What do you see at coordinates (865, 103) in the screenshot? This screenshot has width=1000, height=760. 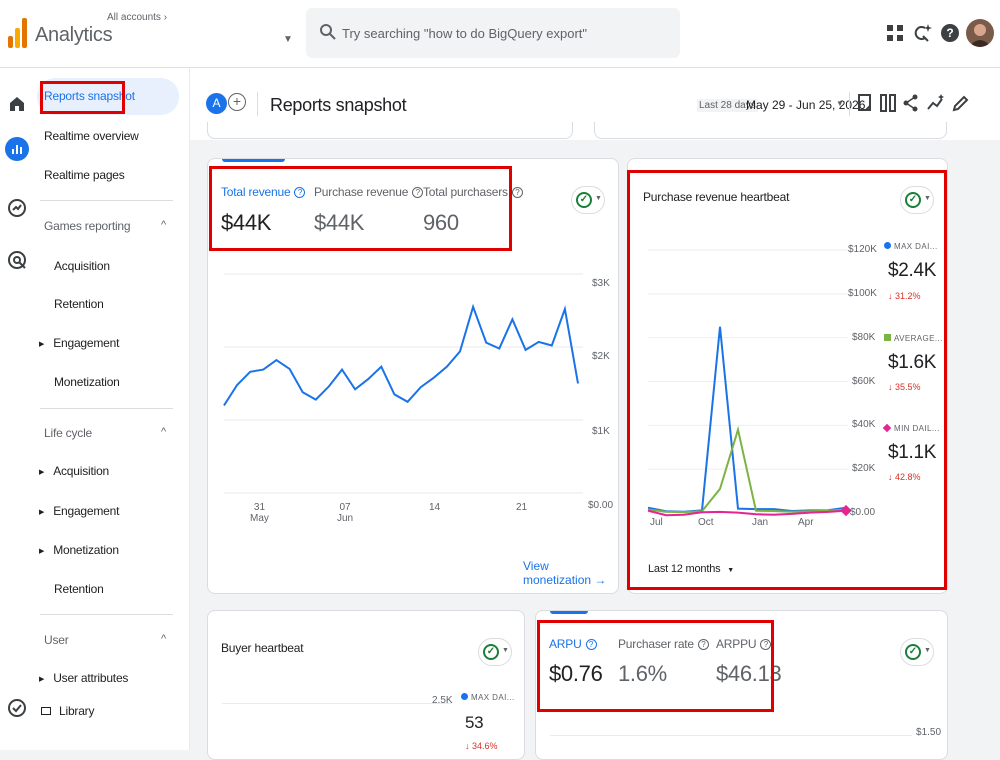 I see `customize-report-icon` at bounding box center [865, 103].